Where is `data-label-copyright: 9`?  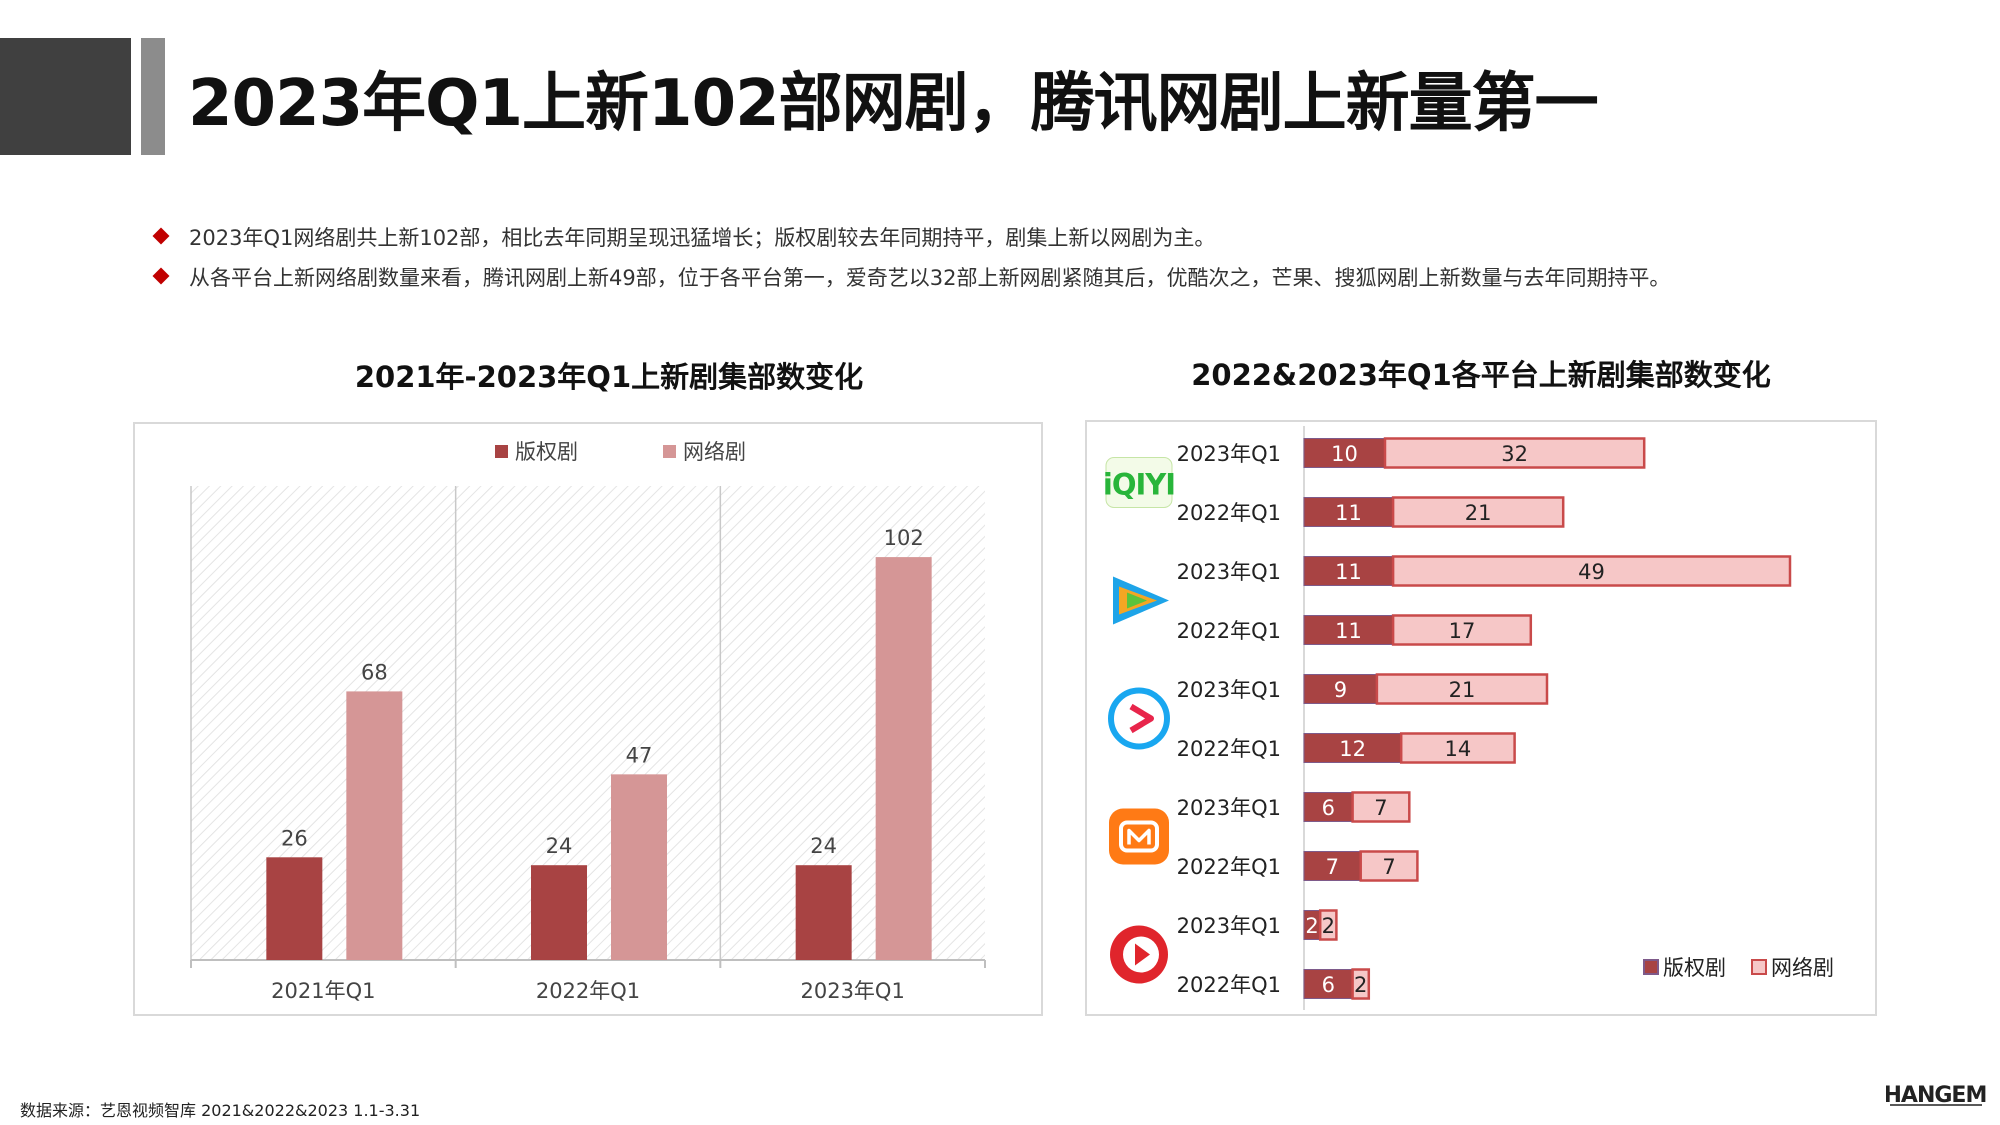
data-label-copyright: 9 is located at coordinates (1340, 690).